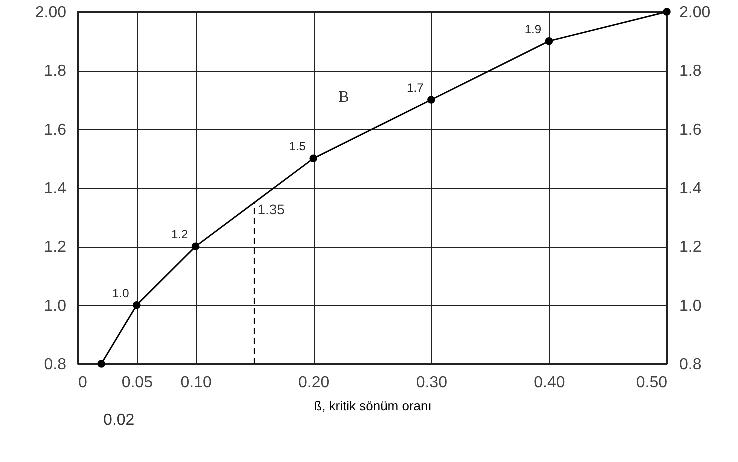 The image size is (738, 462). I want to click on y2-tick-label: 1.8, so click(691, 71).